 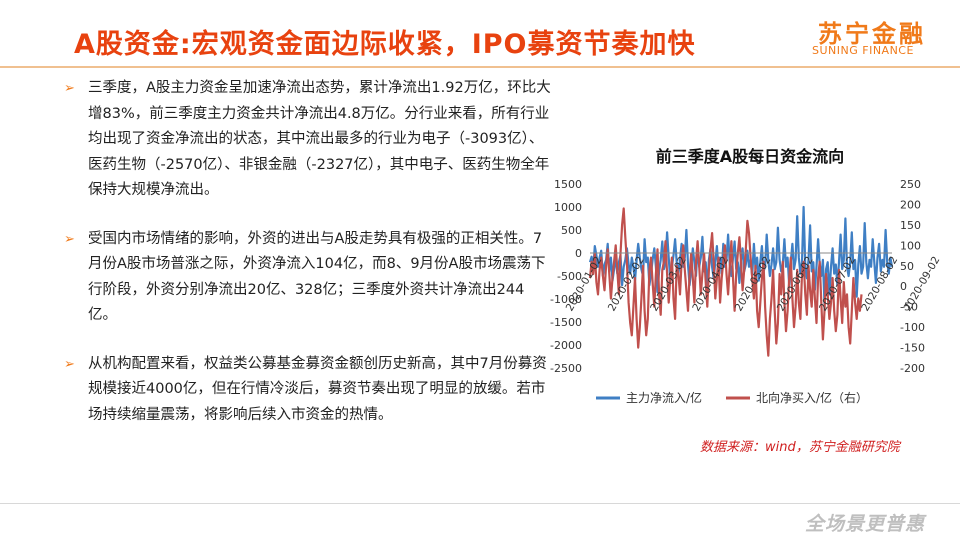 I want to click on y-tick-label: -1500, so click(x=566, y=322).